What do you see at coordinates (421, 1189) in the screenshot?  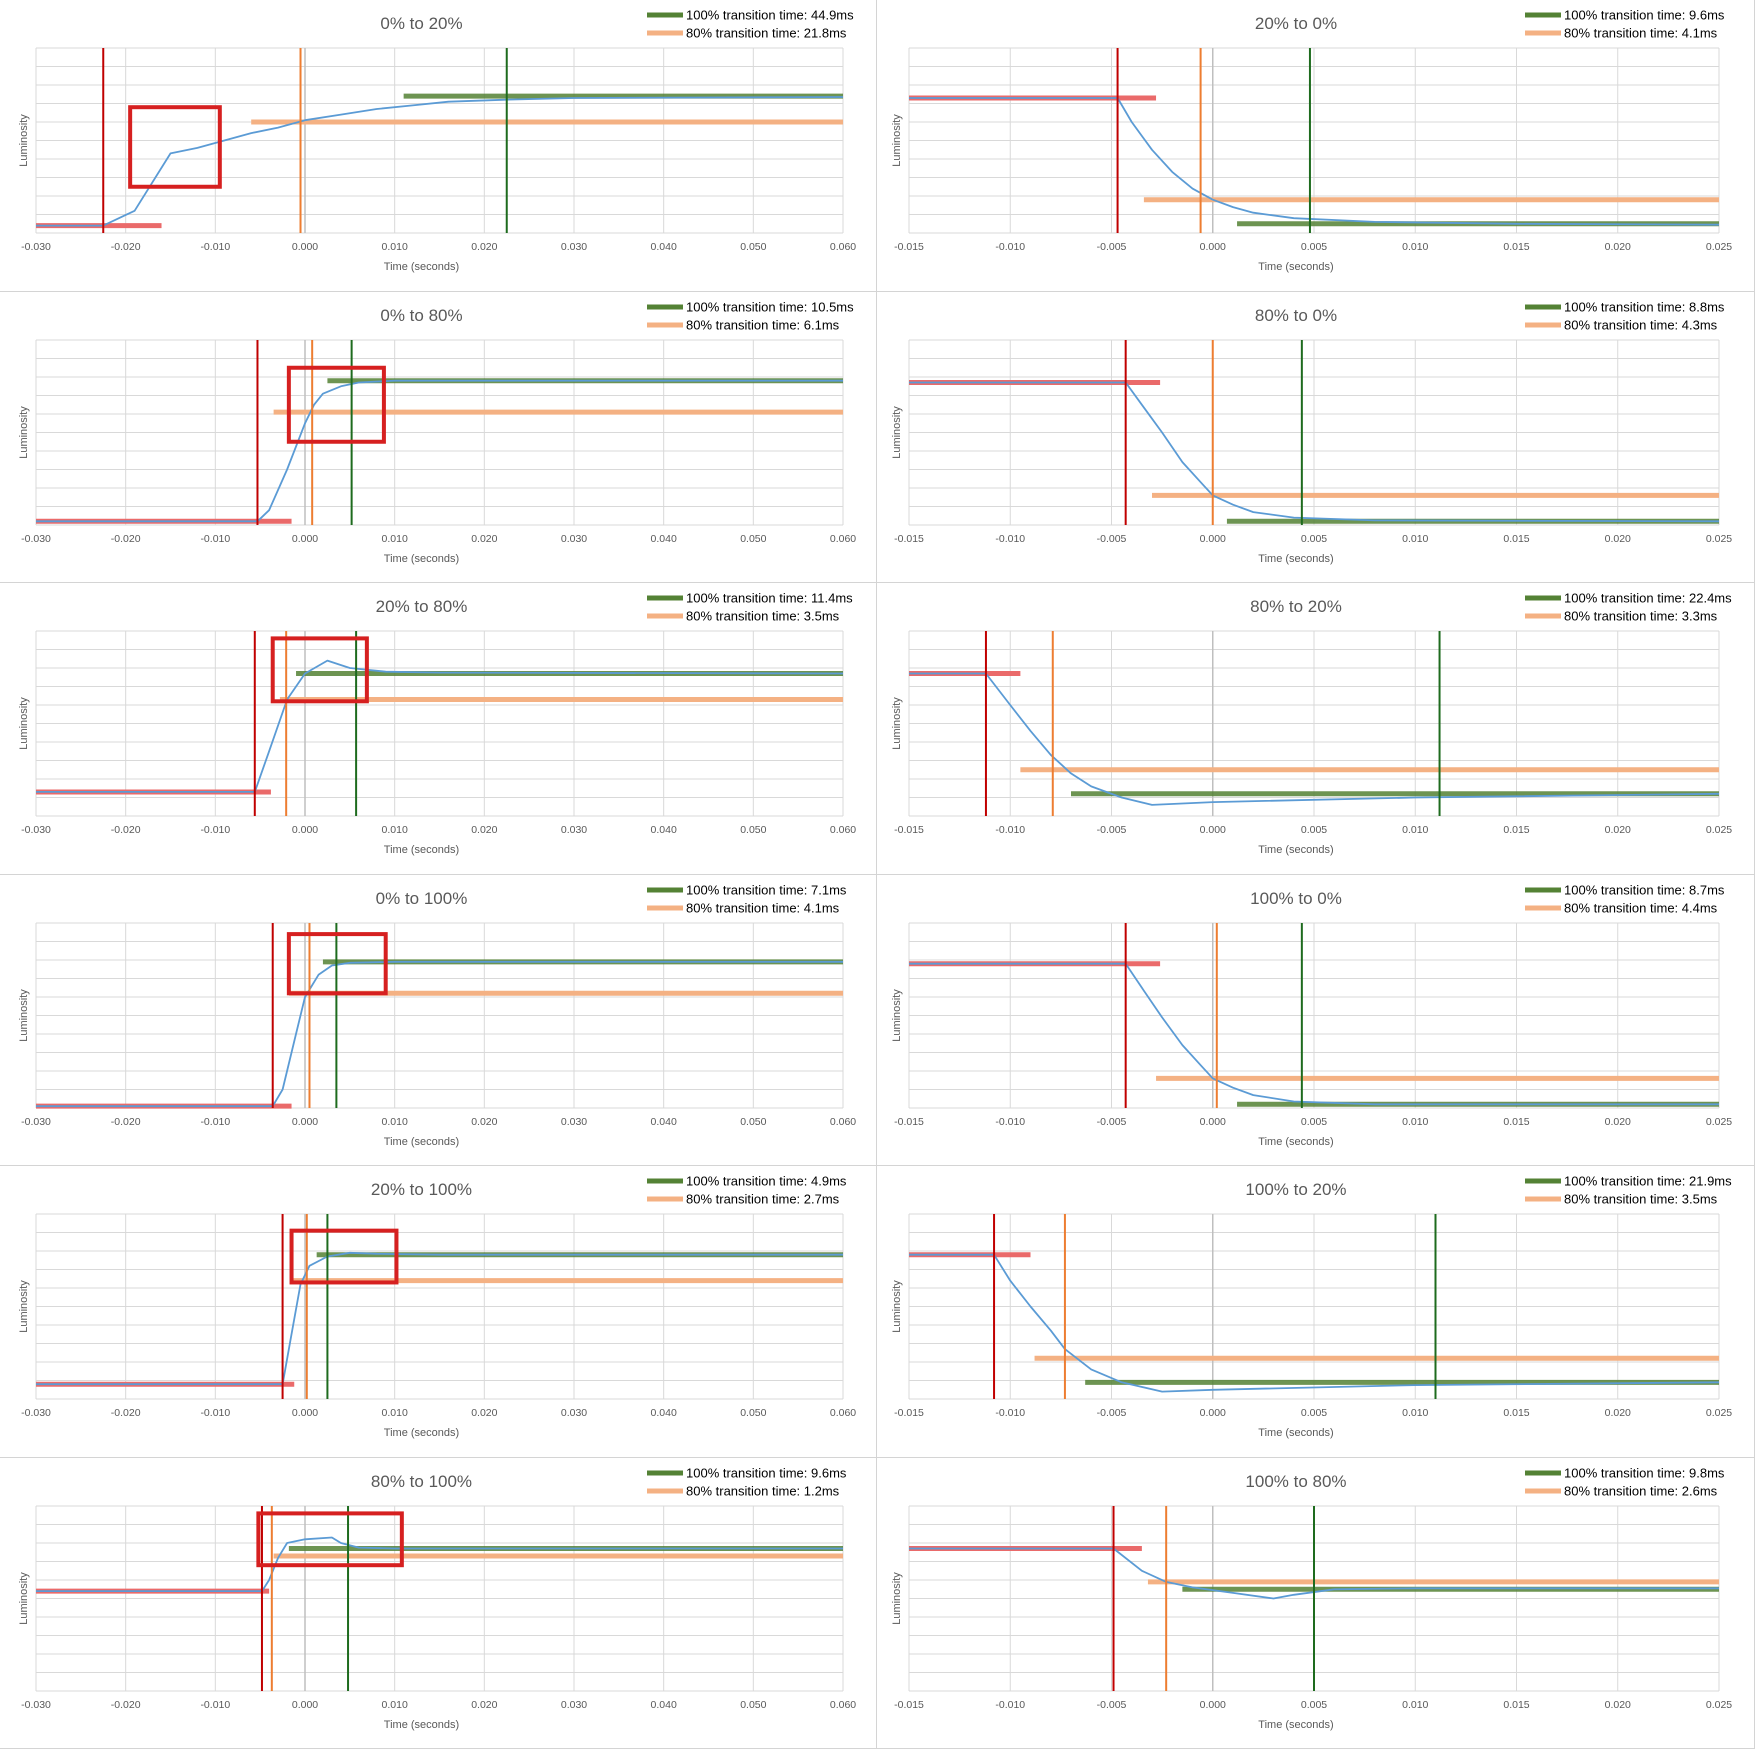 I see `chart-title: 20% to 100%` at bounding box center [421, 1189].